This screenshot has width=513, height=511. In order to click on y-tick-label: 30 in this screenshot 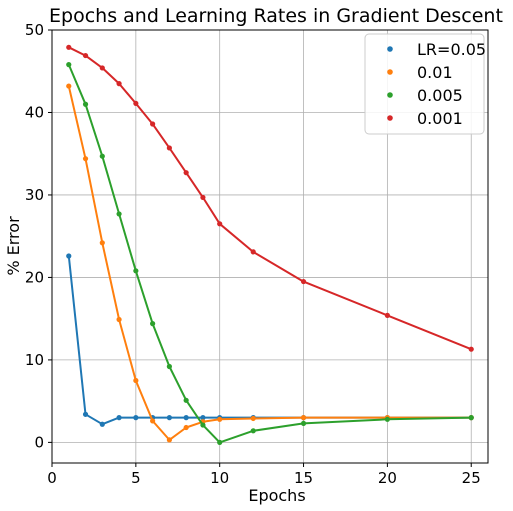, I will do `click(34, 195)`.